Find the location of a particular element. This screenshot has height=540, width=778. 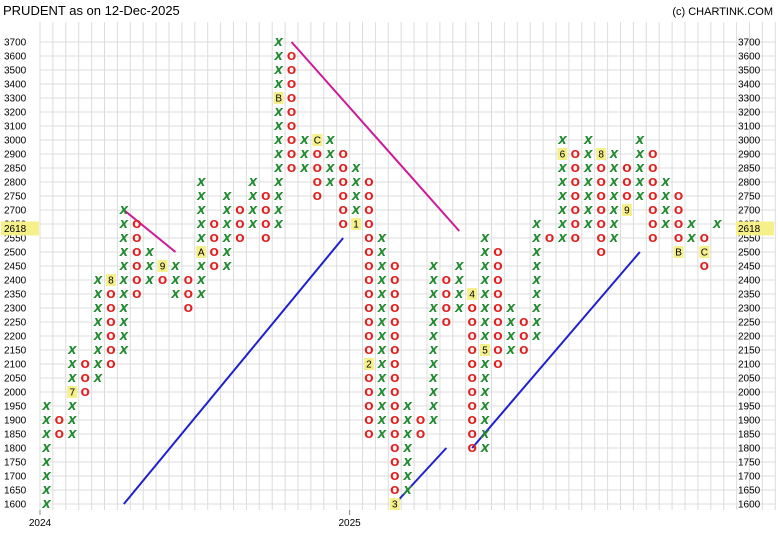

y-tick-left: 3700 is located at coordinates (15, 43).